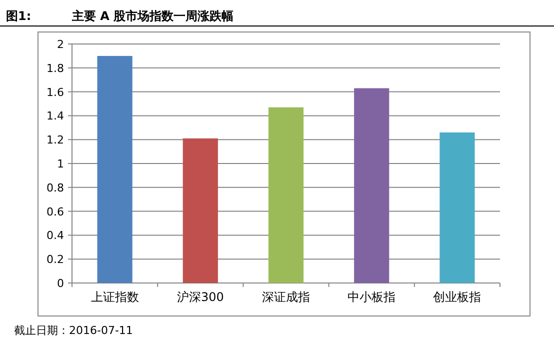 Image resolution: width=554 pixels, height=344 pixels. I want to click on y-tick-label: 1, so click(60, 164).